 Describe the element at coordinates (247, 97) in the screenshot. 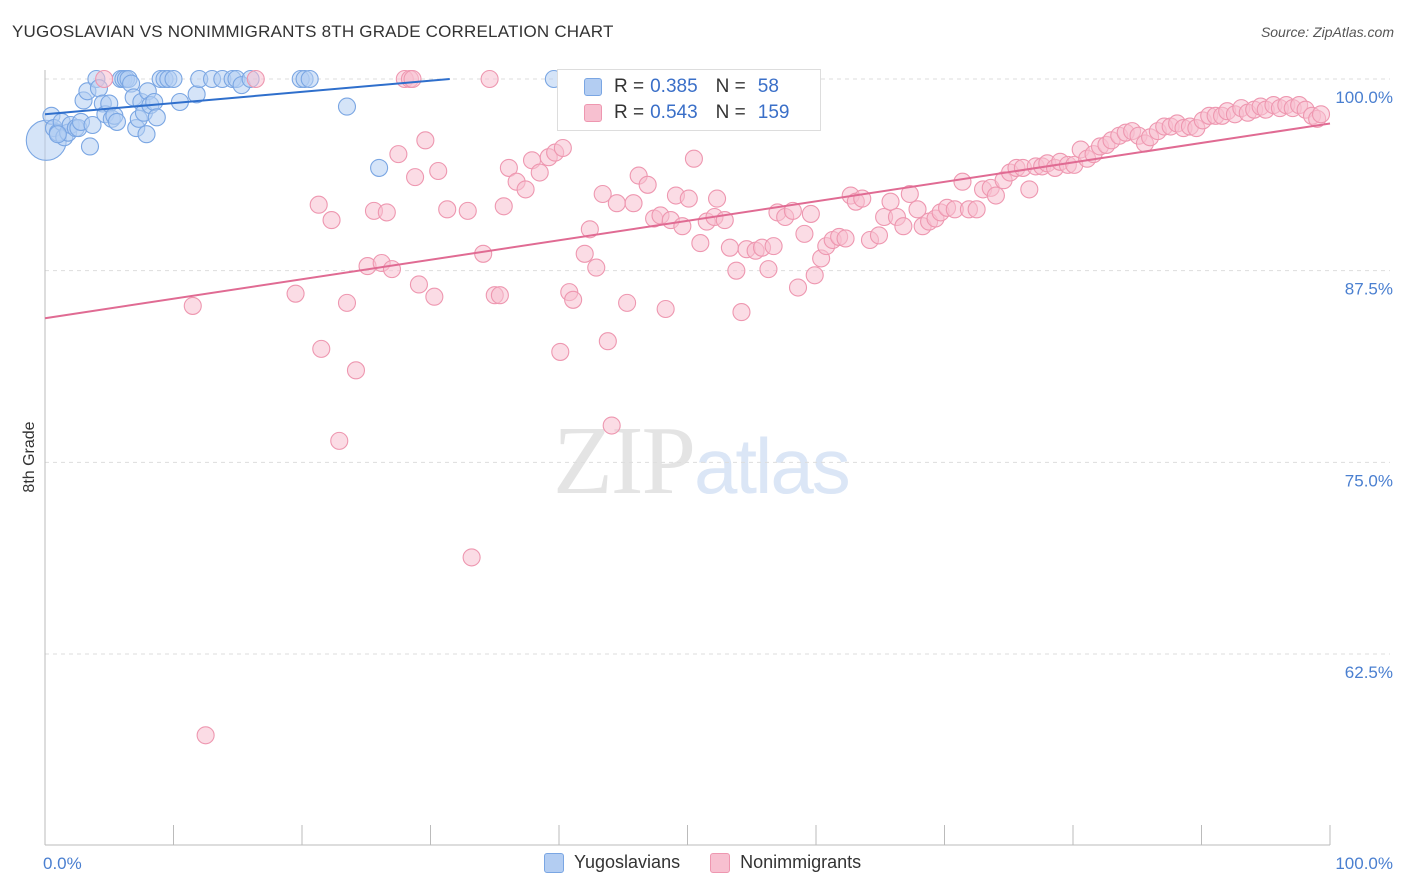

I see `trend-line-yugoslavians` at that location.